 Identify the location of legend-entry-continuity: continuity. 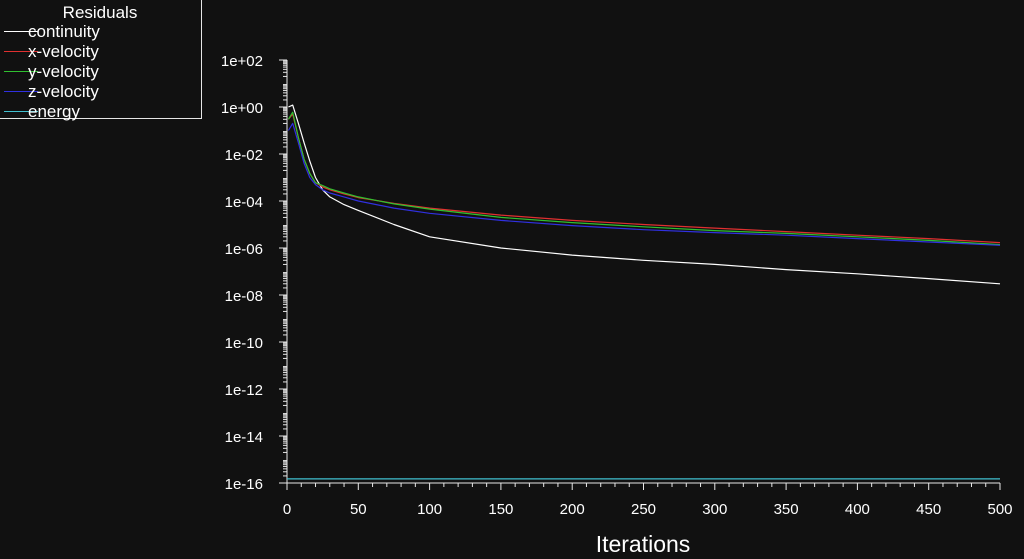
(100, 32).